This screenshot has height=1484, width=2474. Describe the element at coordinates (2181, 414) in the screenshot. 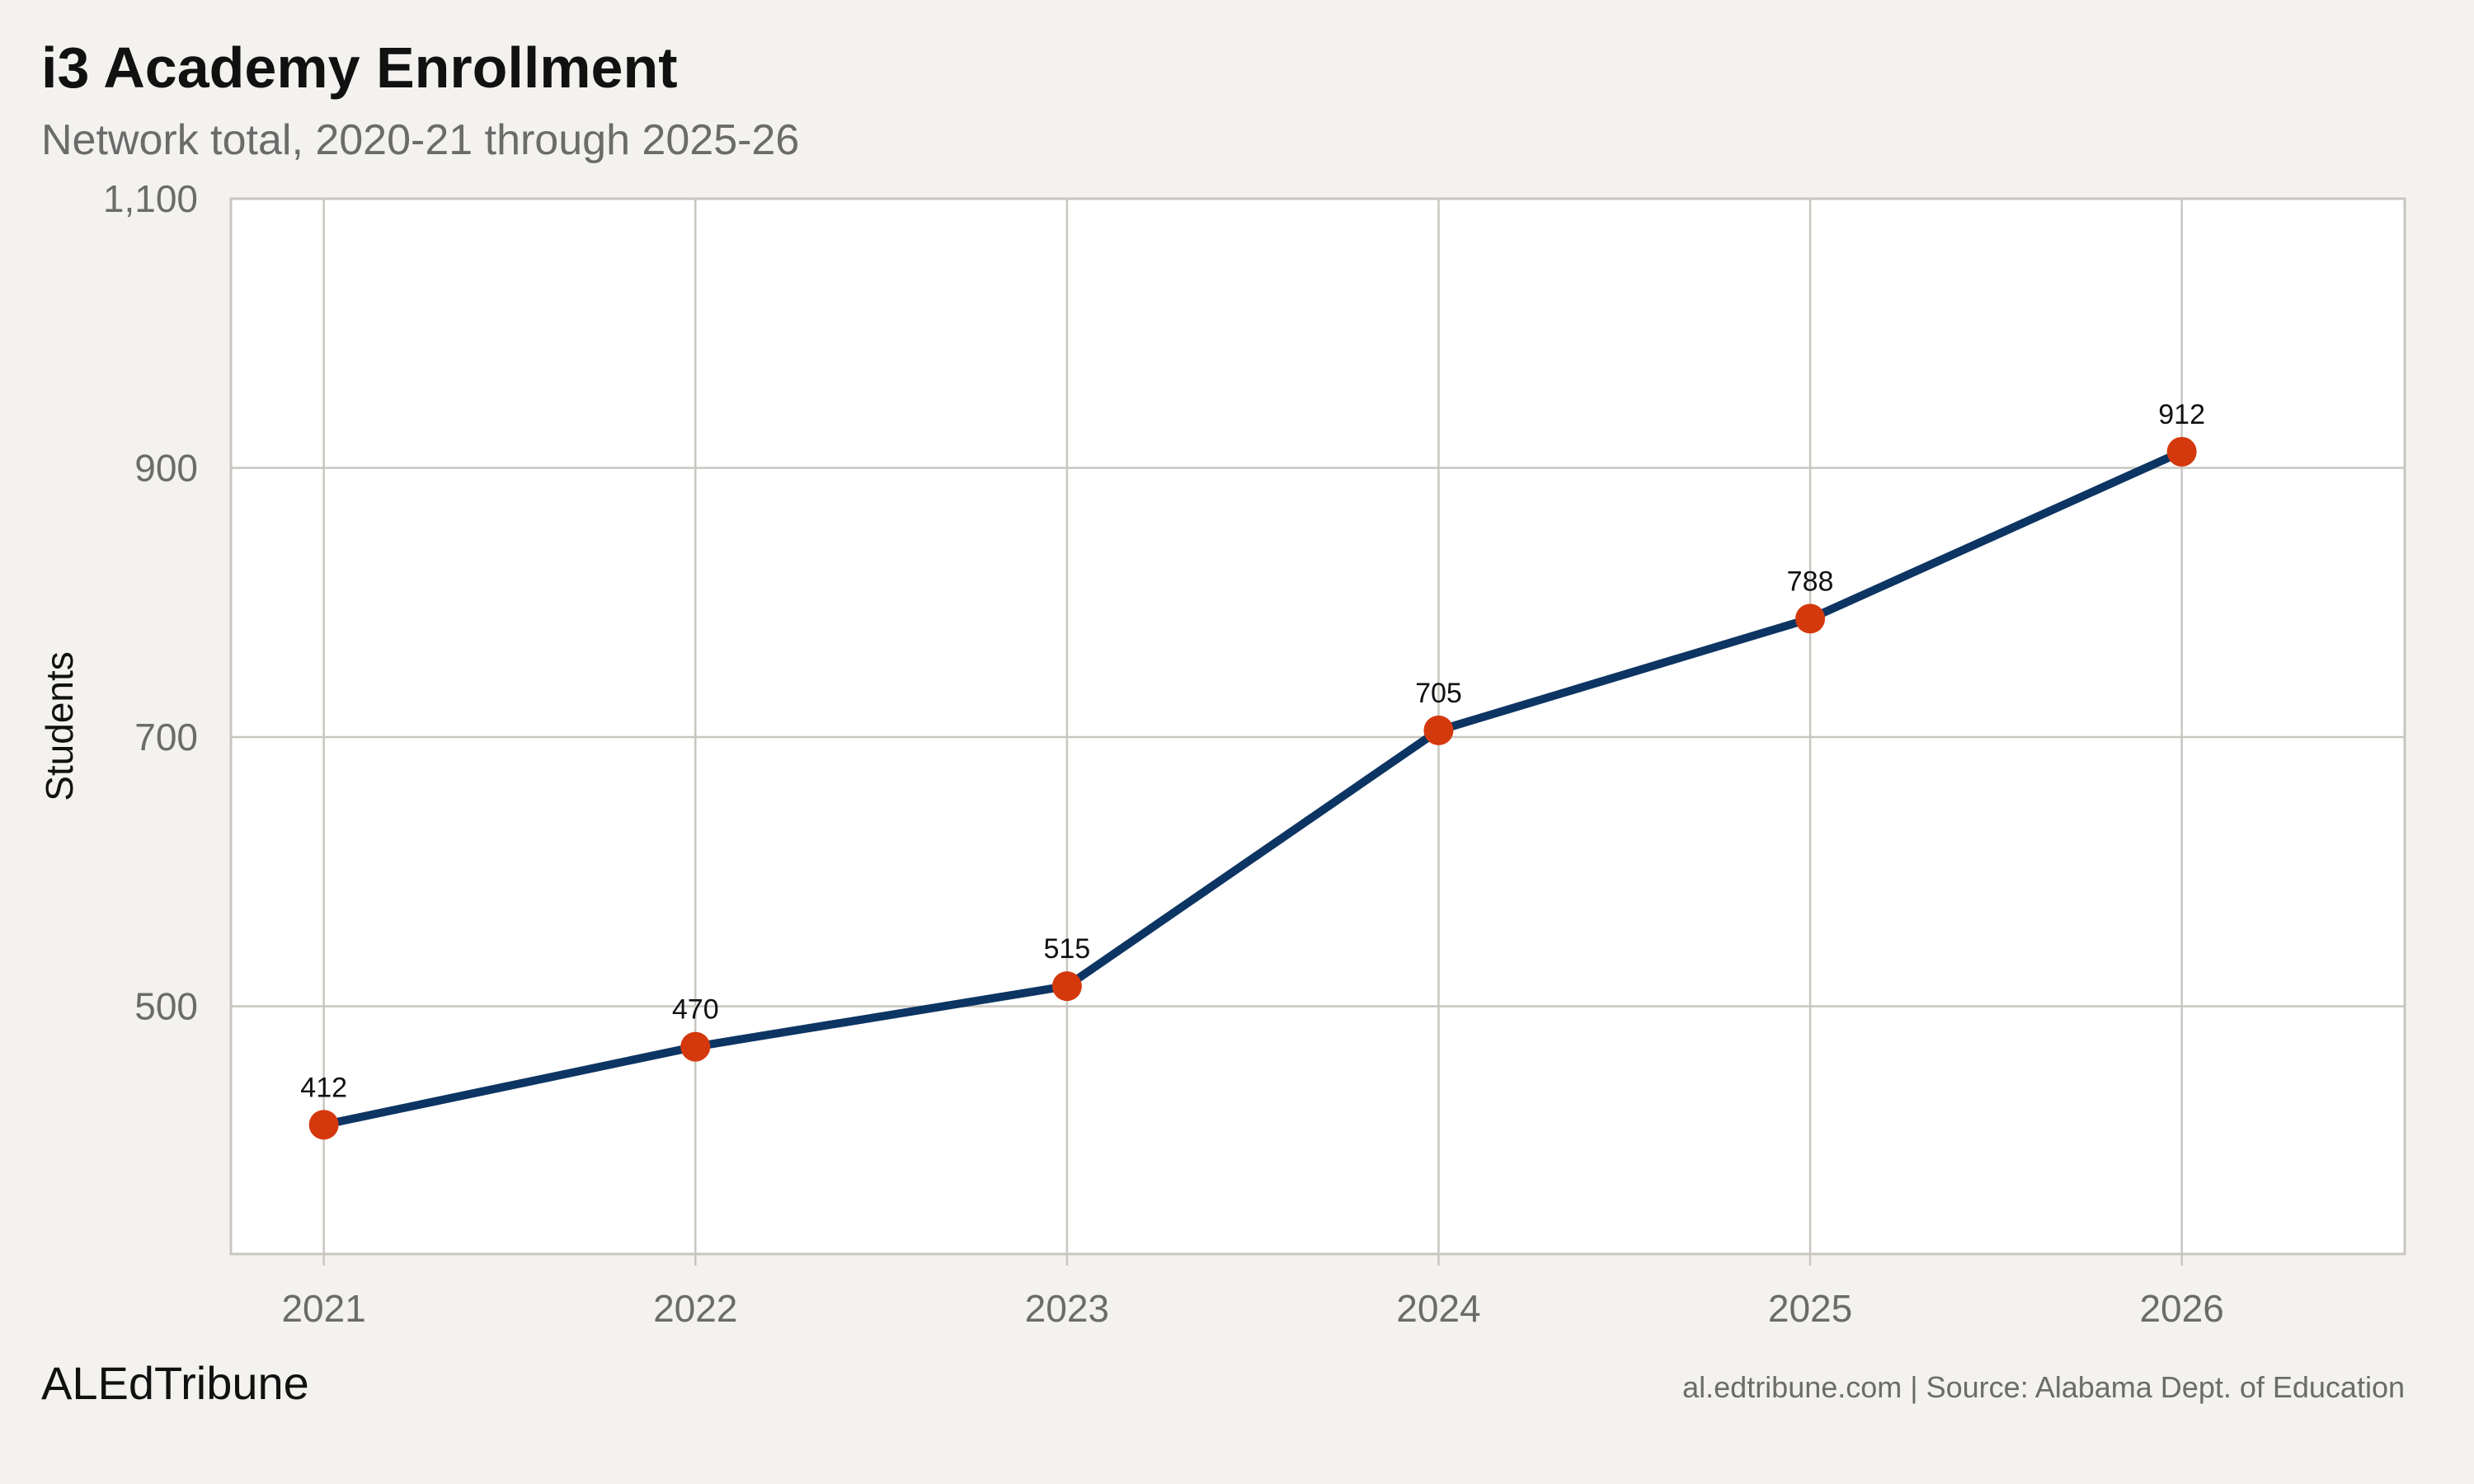

I see `data-label: 912` at that location.